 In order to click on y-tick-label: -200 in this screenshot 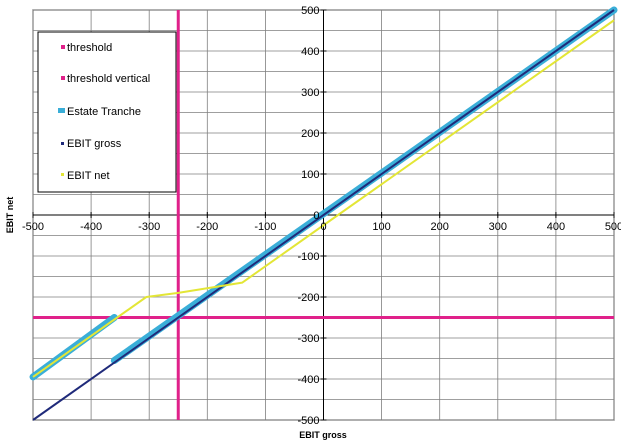, I will do `click(308, 298)`.